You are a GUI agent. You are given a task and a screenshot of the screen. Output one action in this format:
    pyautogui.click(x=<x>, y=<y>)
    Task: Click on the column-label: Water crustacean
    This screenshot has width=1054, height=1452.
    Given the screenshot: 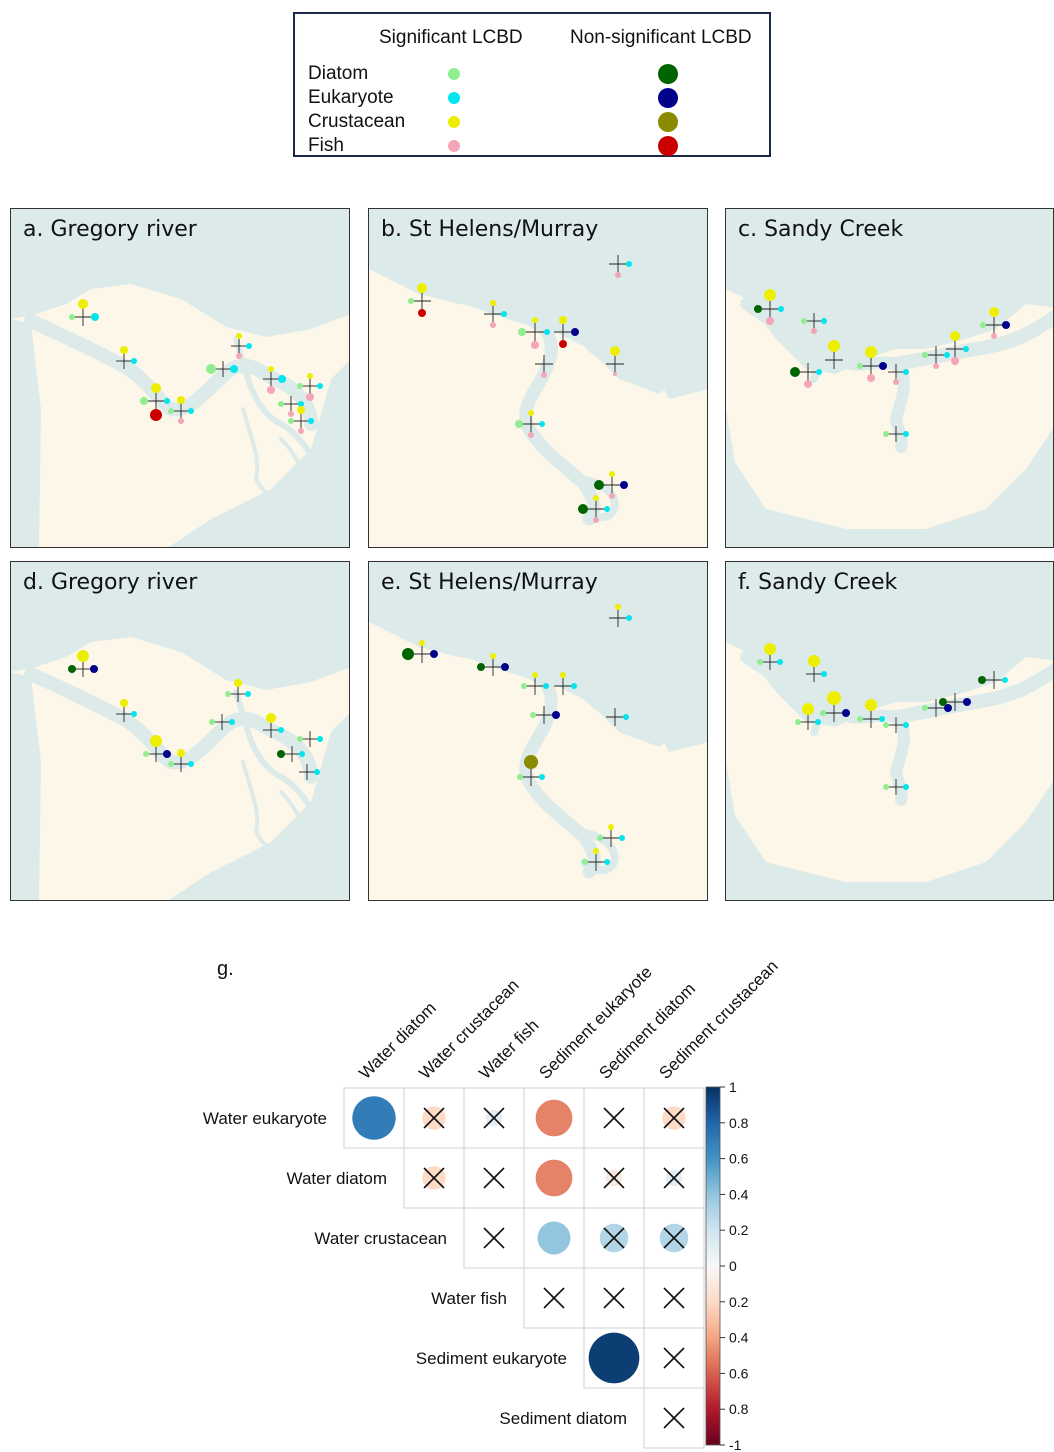 What is the action you would take?
    pyautogui.click(x=468, y=1029)
    